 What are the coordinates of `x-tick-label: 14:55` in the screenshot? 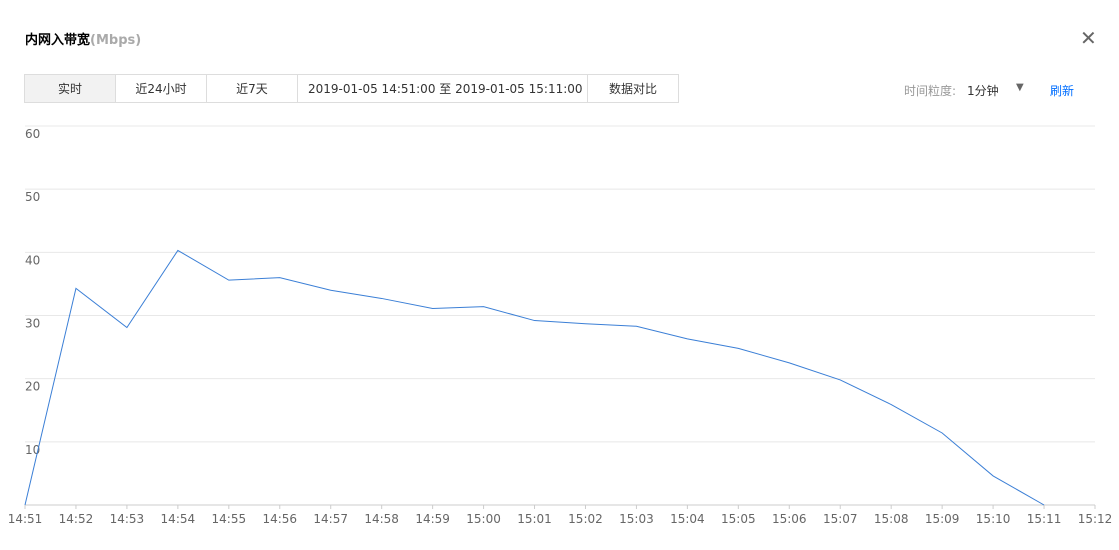 It's located at (229, 519).